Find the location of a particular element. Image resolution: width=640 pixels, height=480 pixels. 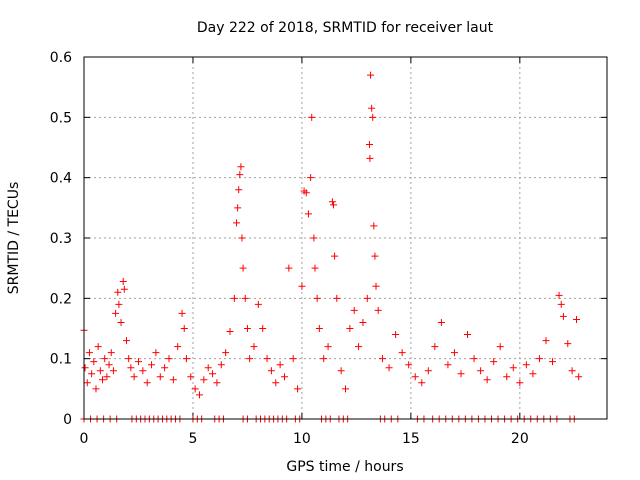

x-axis-label: GPS time / hours is located at coordinates (344, 467).